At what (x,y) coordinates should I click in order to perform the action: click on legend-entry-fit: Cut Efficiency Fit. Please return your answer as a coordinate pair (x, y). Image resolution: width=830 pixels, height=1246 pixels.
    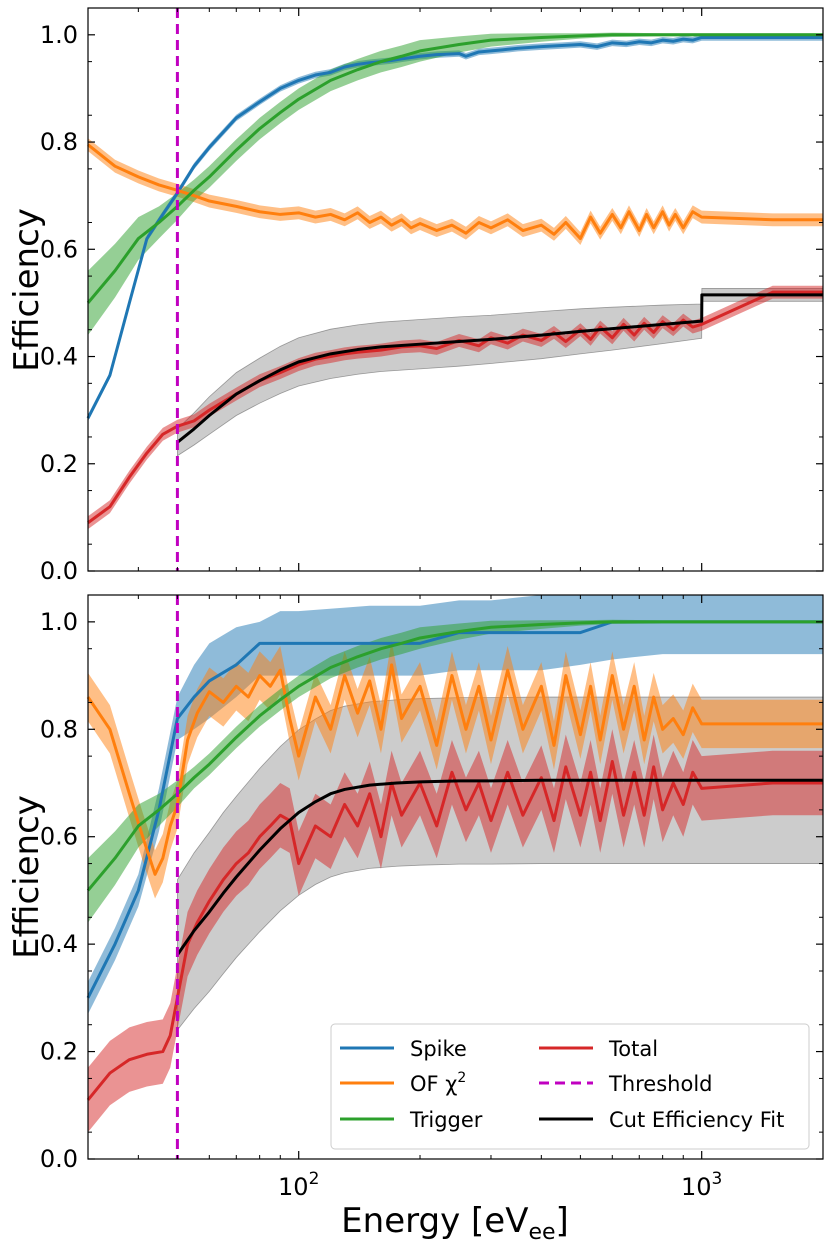
    Looking at the image, I should click on (661, 1120).